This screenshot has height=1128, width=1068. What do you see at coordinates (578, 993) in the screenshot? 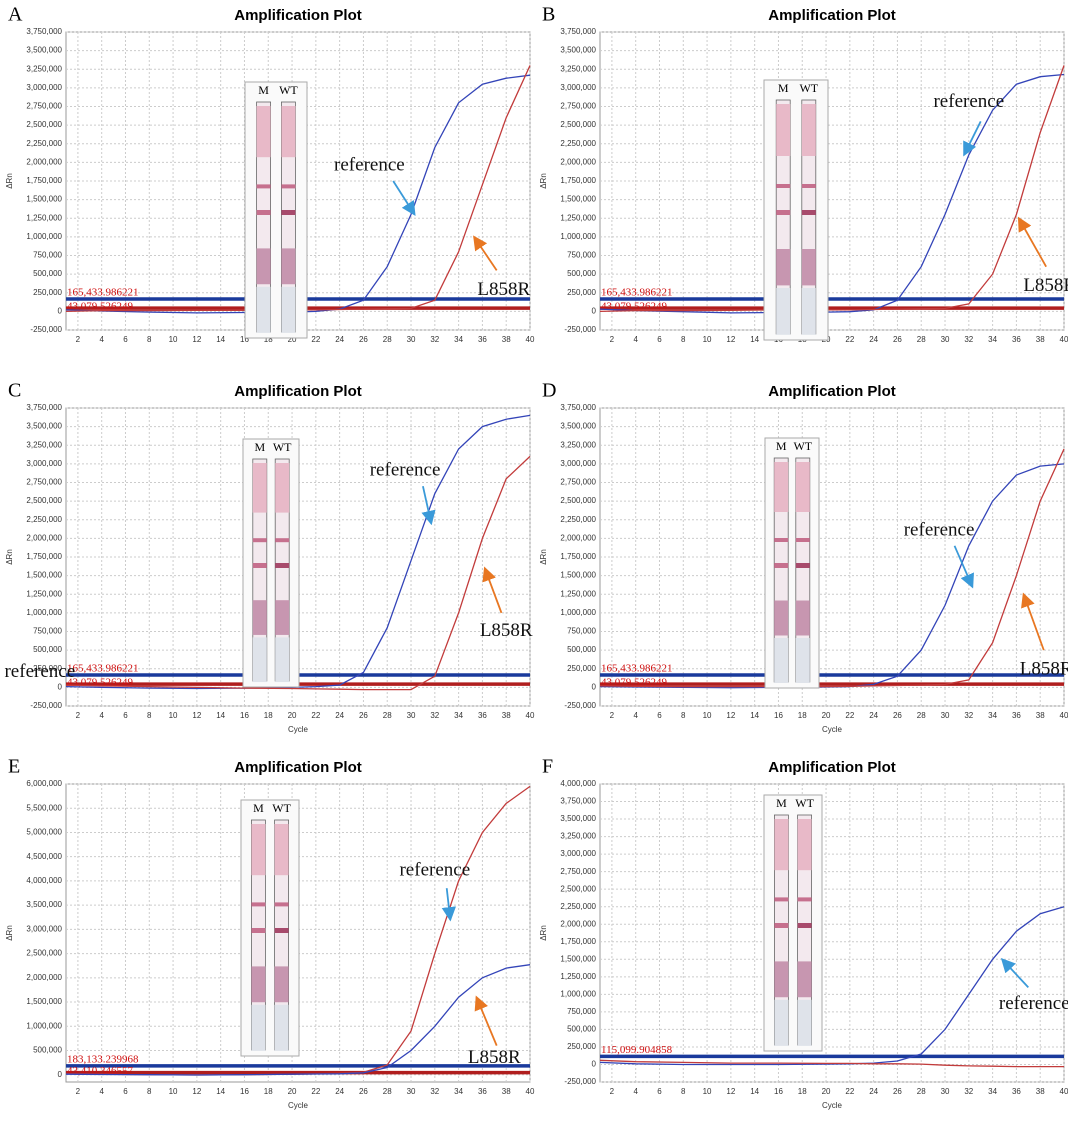
I see `y-tick-label: 1,000,000` at bounding box center [578, 993].